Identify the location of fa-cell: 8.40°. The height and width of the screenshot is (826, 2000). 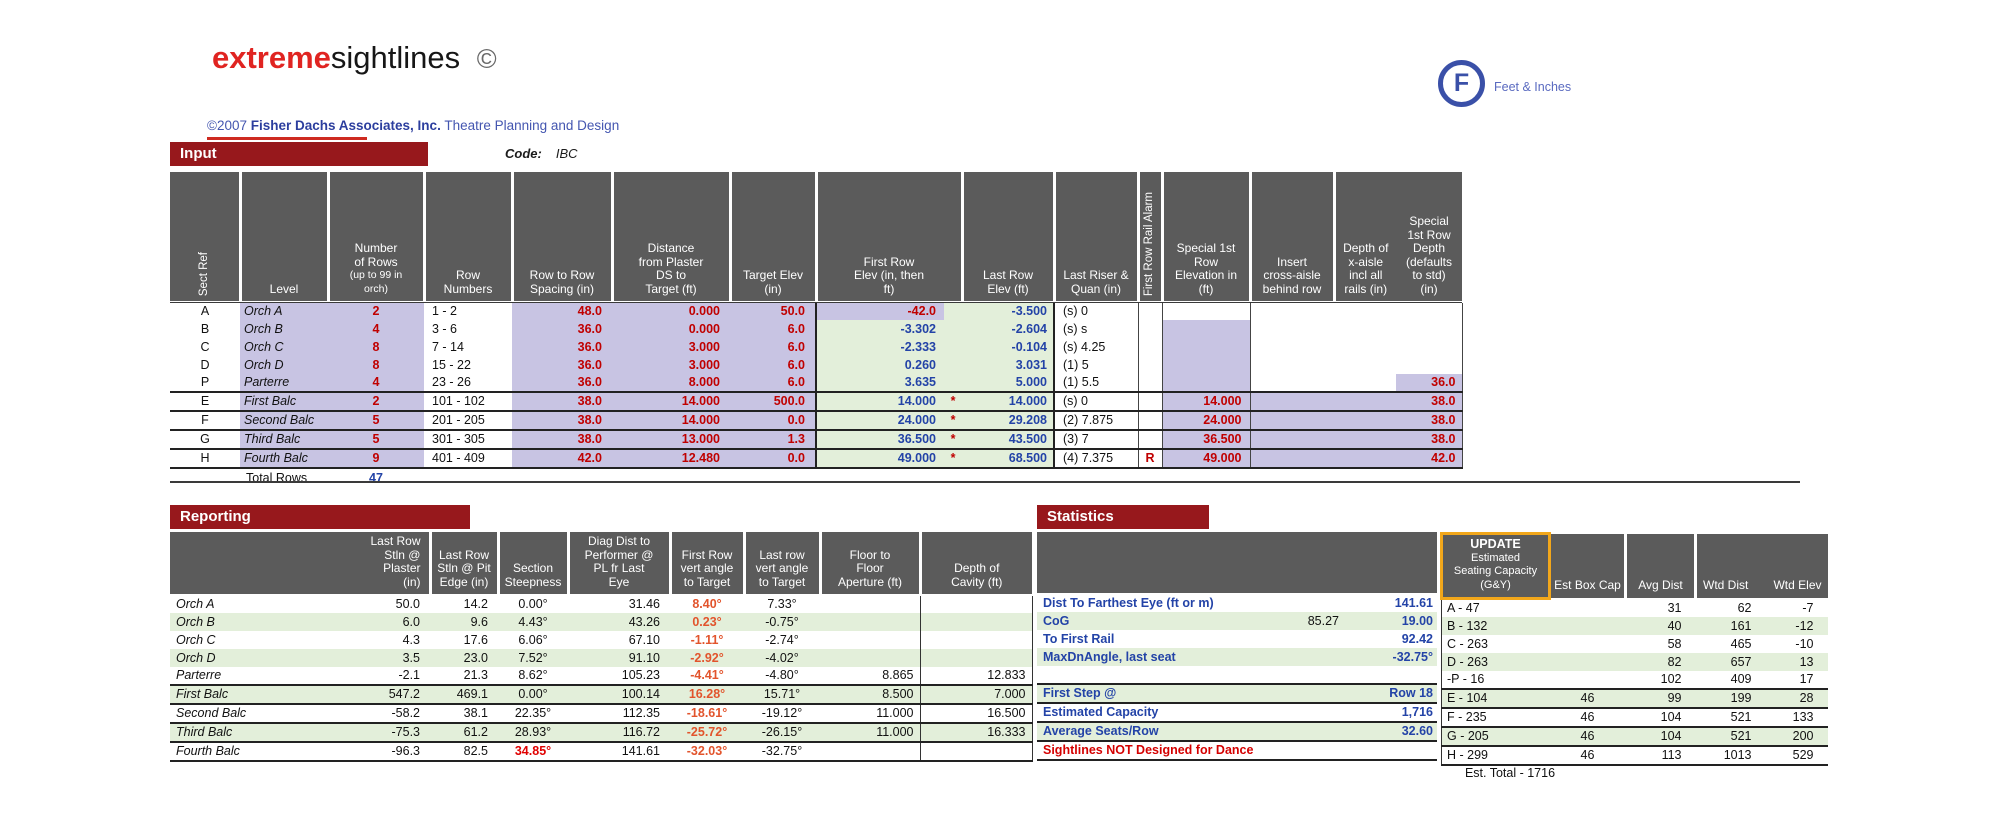
(707, 604).